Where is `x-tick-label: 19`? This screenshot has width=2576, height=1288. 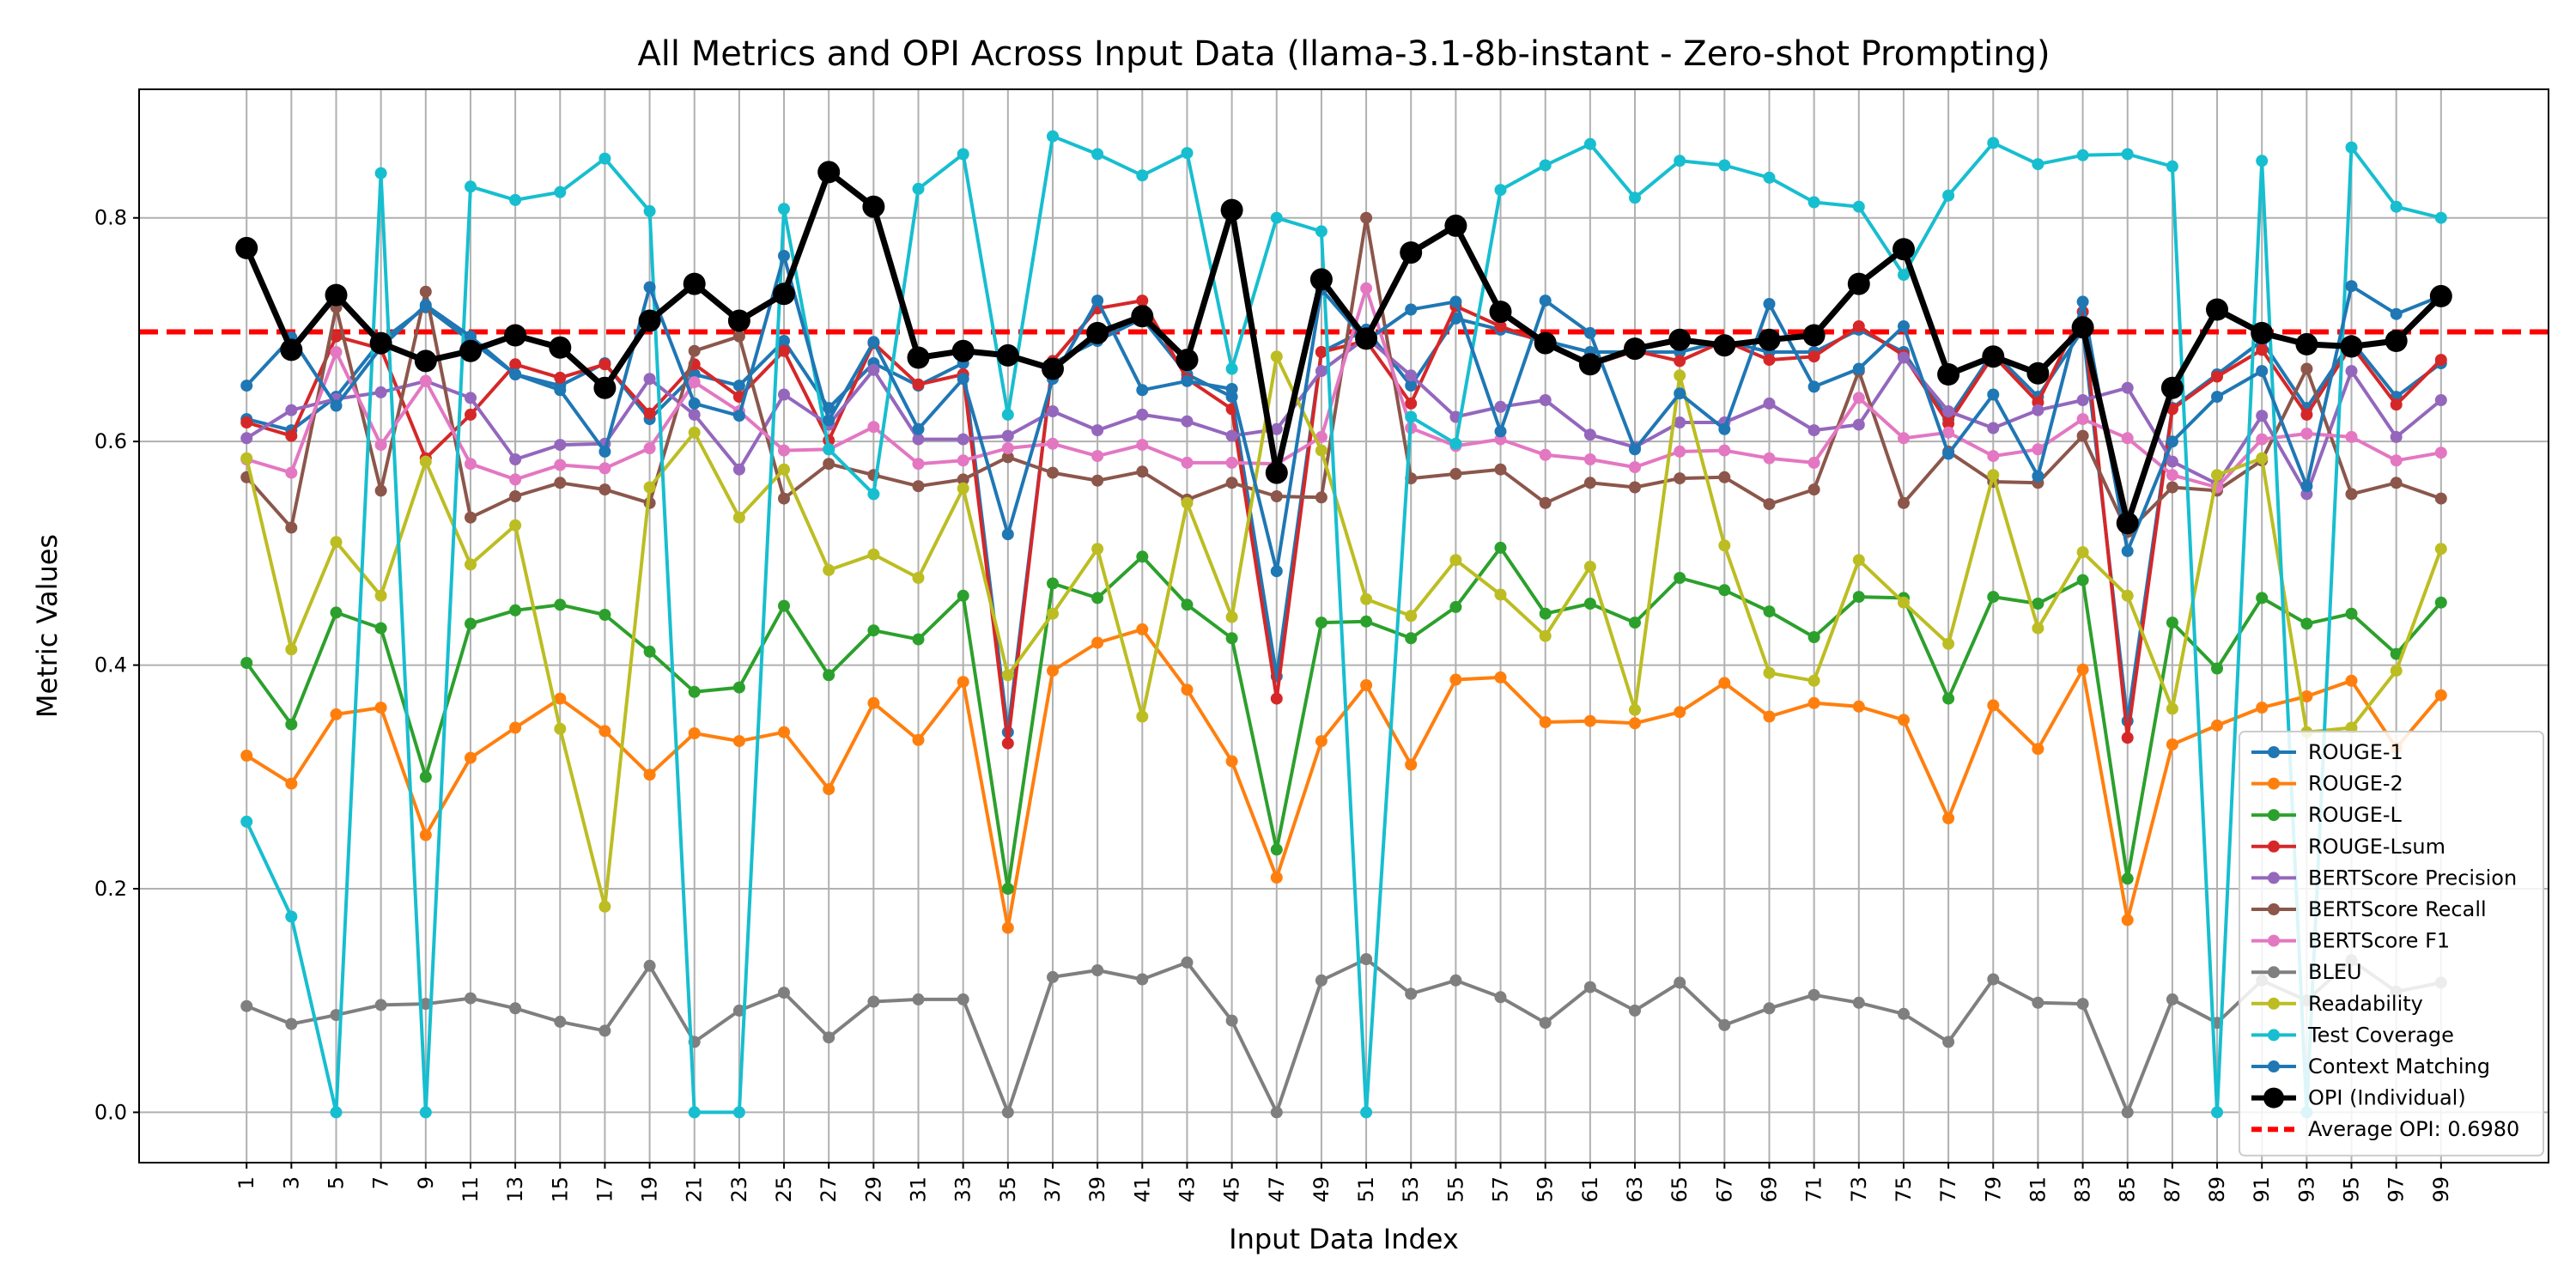
x-tick-label: 19 is located at coordinates (650, 1189).